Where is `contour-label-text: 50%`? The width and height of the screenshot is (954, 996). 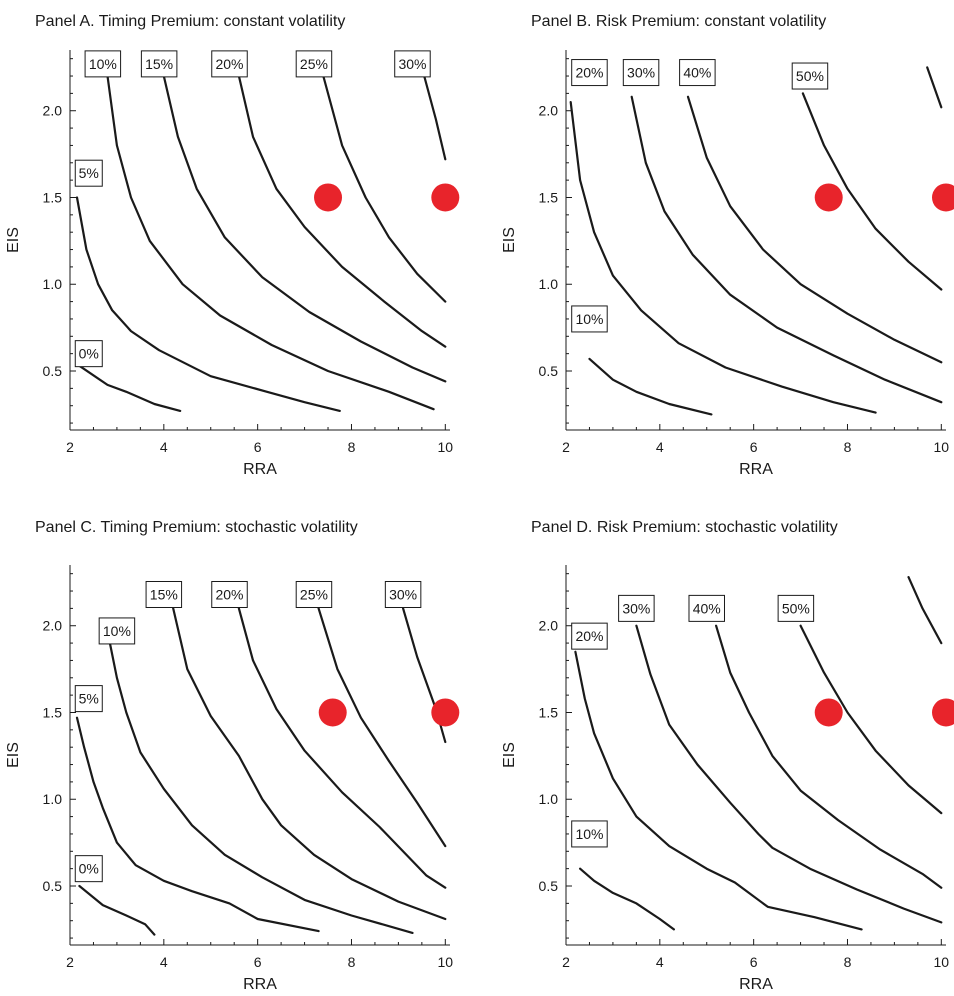 contour-label-text: 50% is located at coordinates (810, 76).